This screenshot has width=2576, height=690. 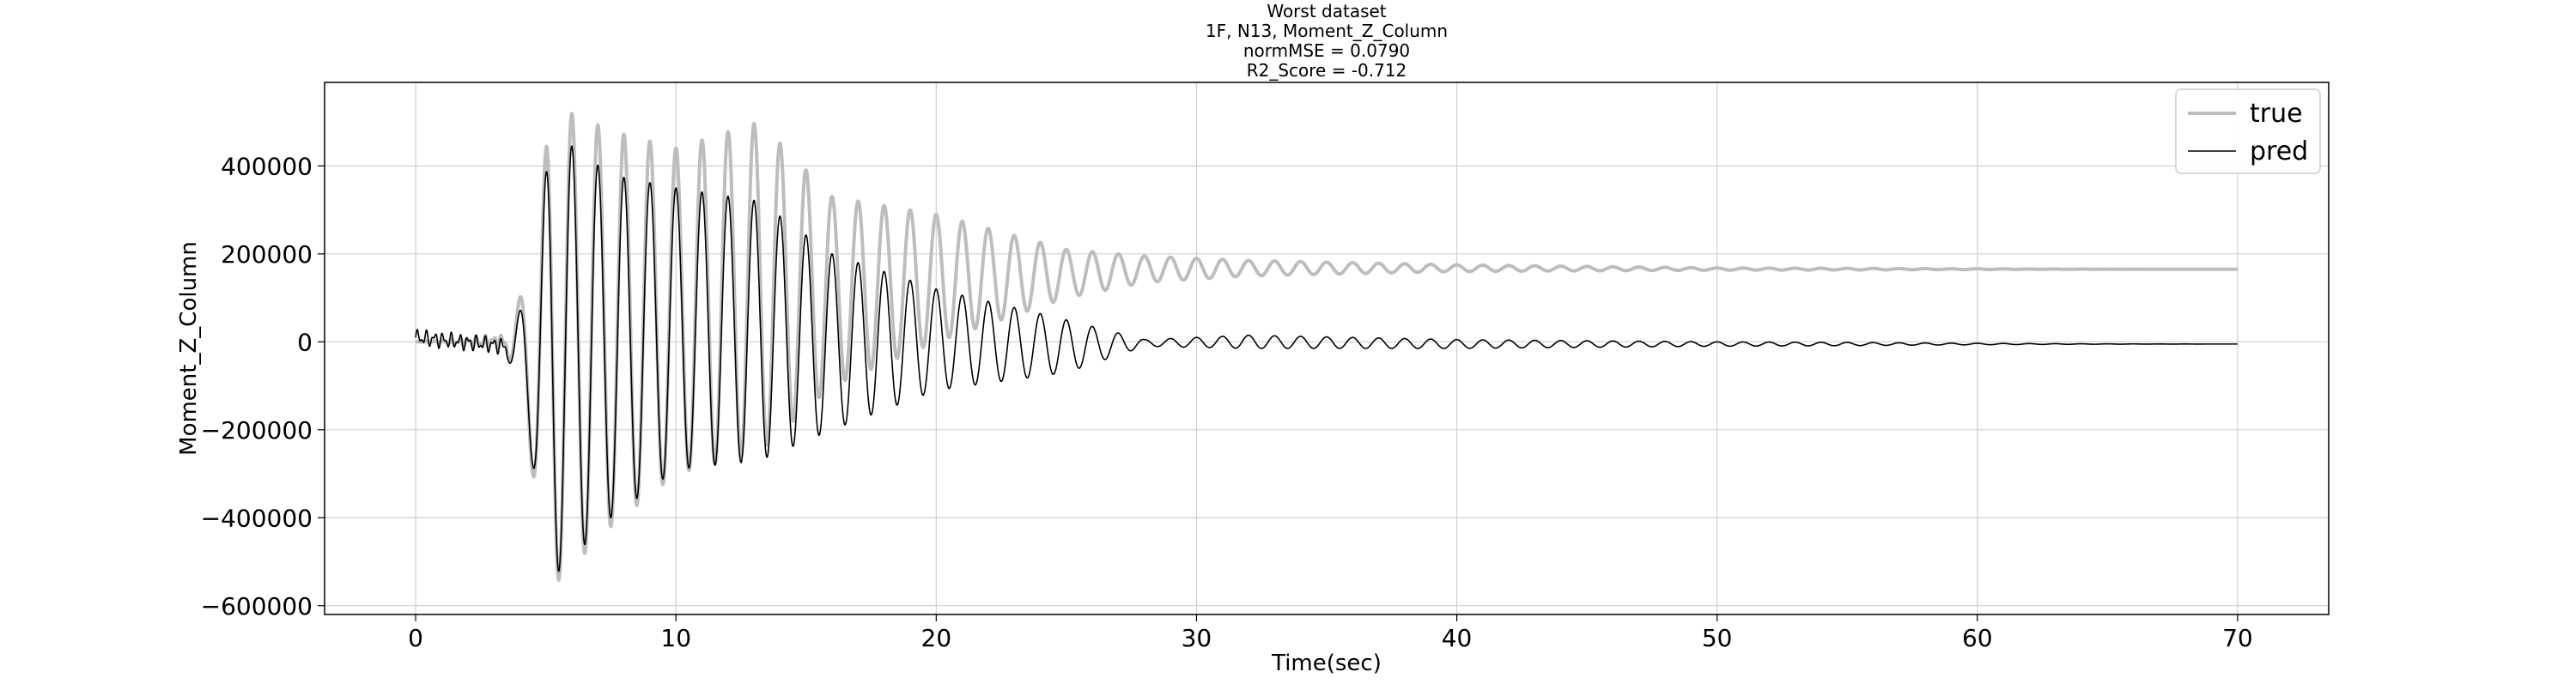 What do you see at coordinates (2279, 151) in the screenshot?
I see `legend-label-pred: pred` at bounding box center [2279, 151].